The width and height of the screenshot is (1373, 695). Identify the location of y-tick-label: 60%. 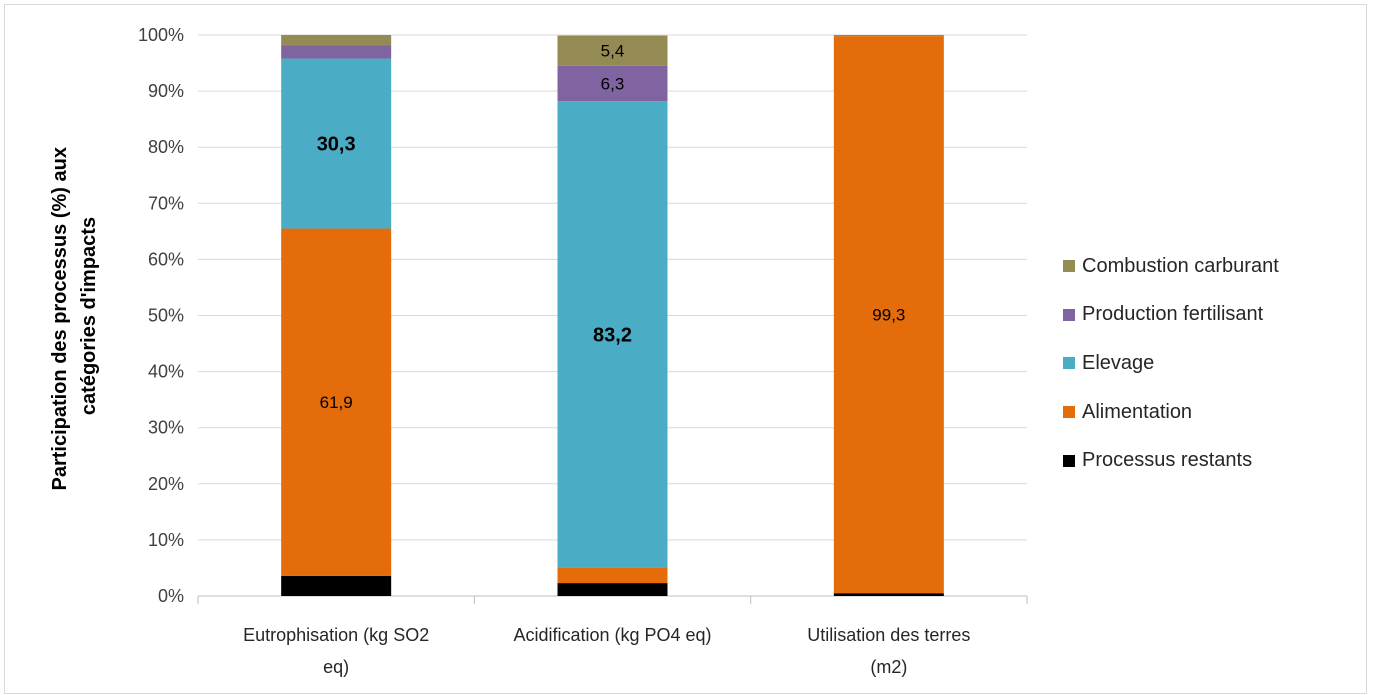
(166, 259).